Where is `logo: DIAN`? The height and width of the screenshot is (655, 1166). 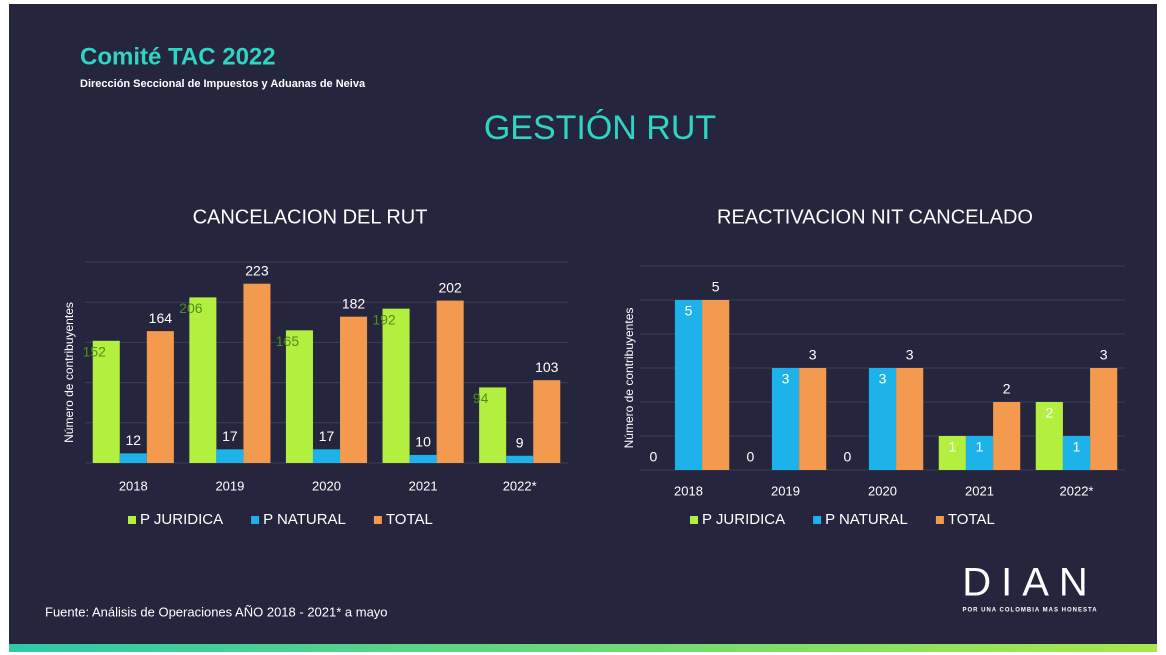
logo: DIAN is located at coordinates (1030, 583).